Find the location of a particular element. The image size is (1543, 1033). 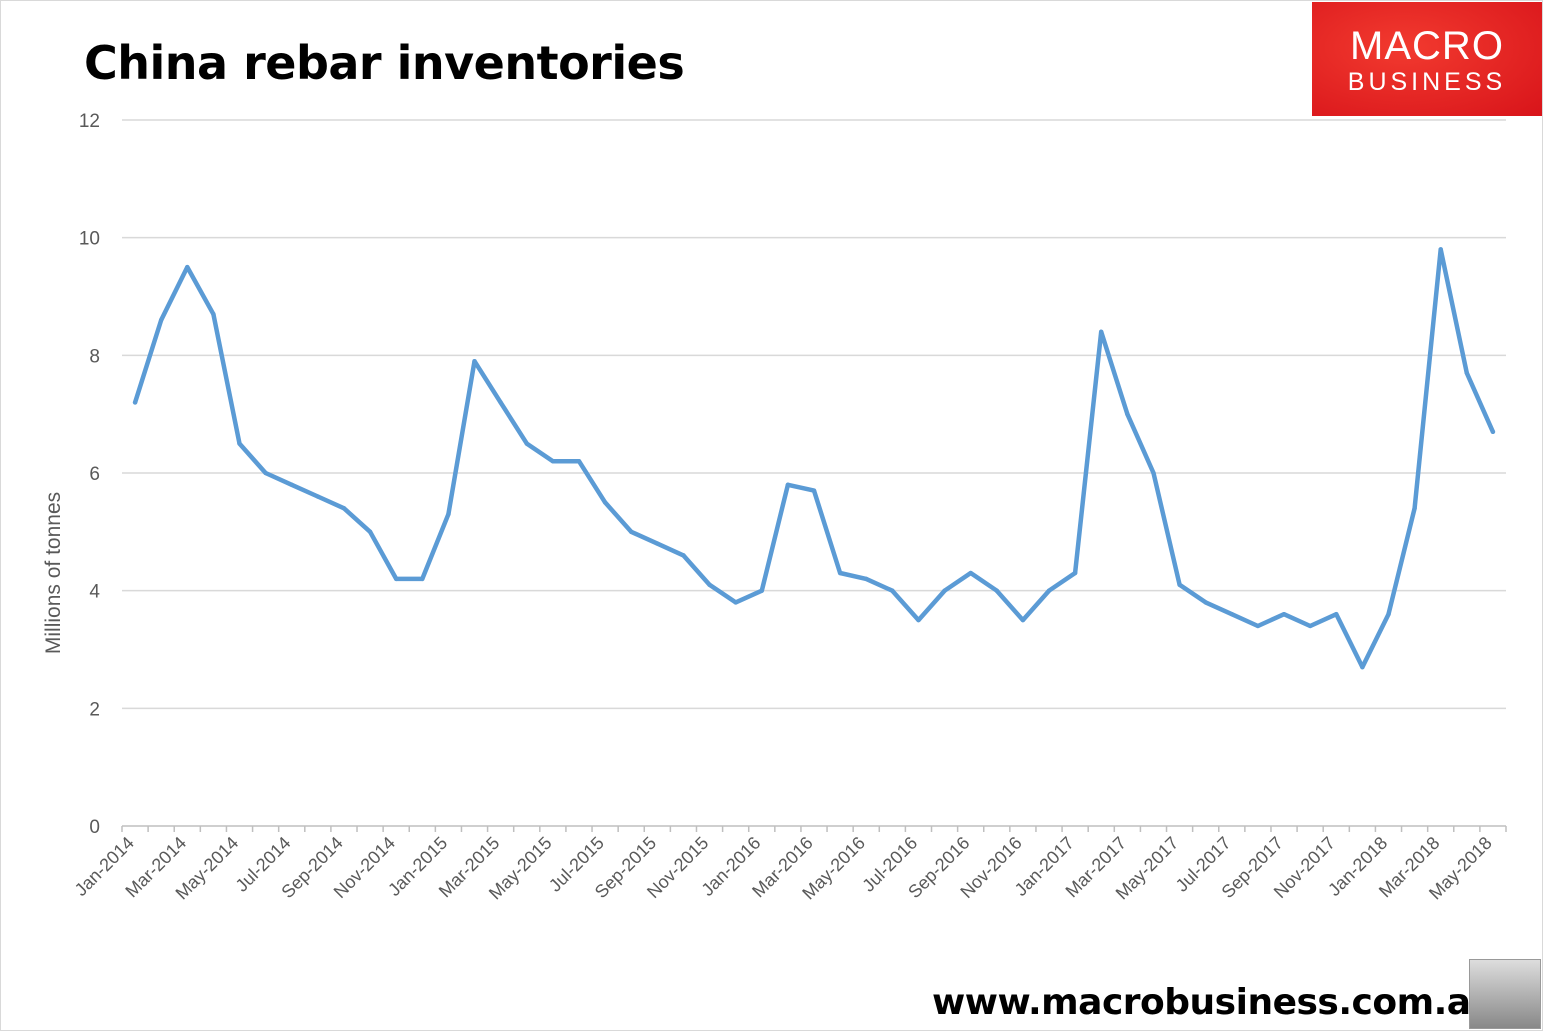

y-tick-label: 12 is located at coordinates (89, 121).